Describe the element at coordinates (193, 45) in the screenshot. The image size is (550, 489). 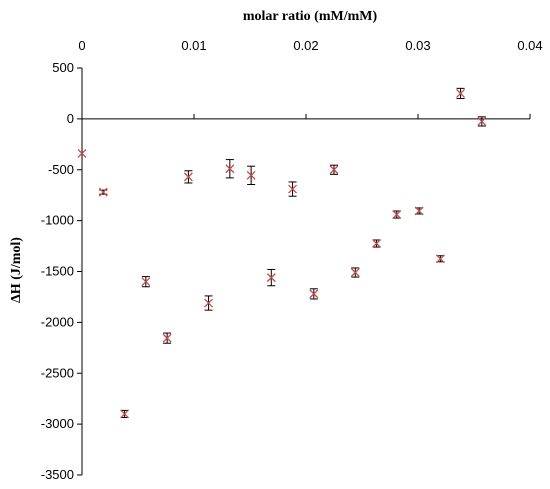
I see `x-tick-label: 0.01` at that location.